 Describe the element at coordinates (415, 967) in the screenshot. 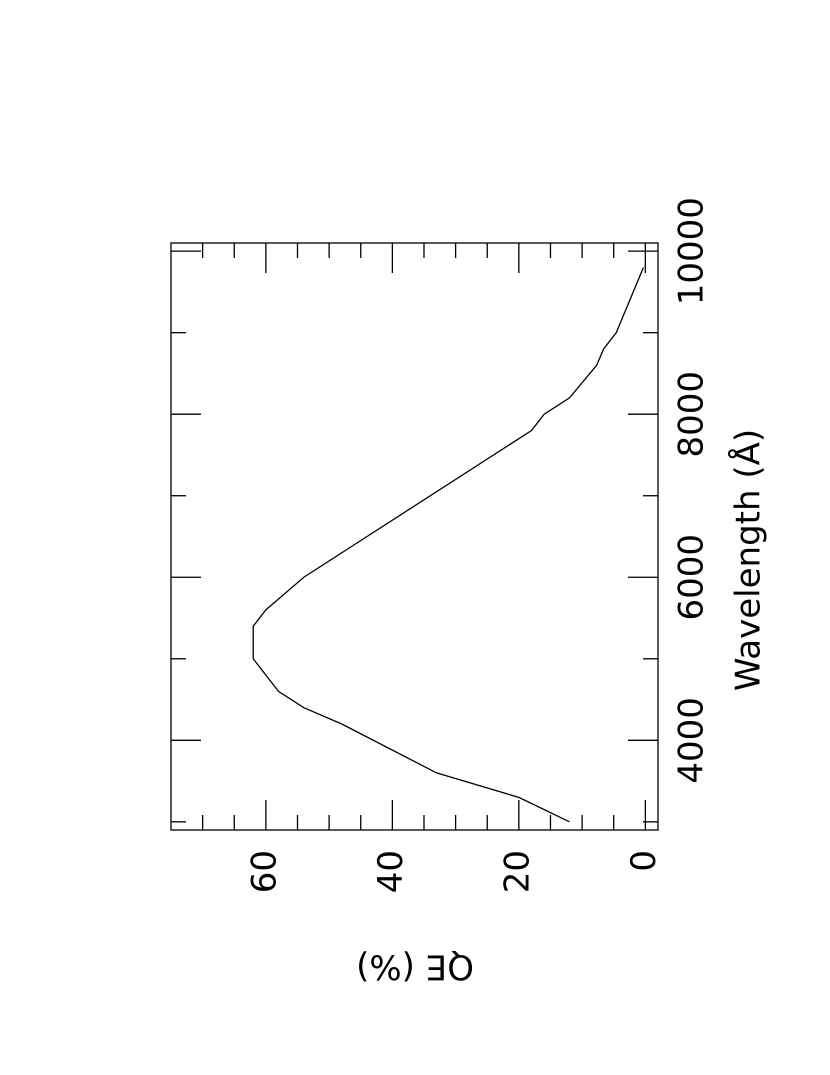

I see `y-axis-label: QE (%)` at that location.